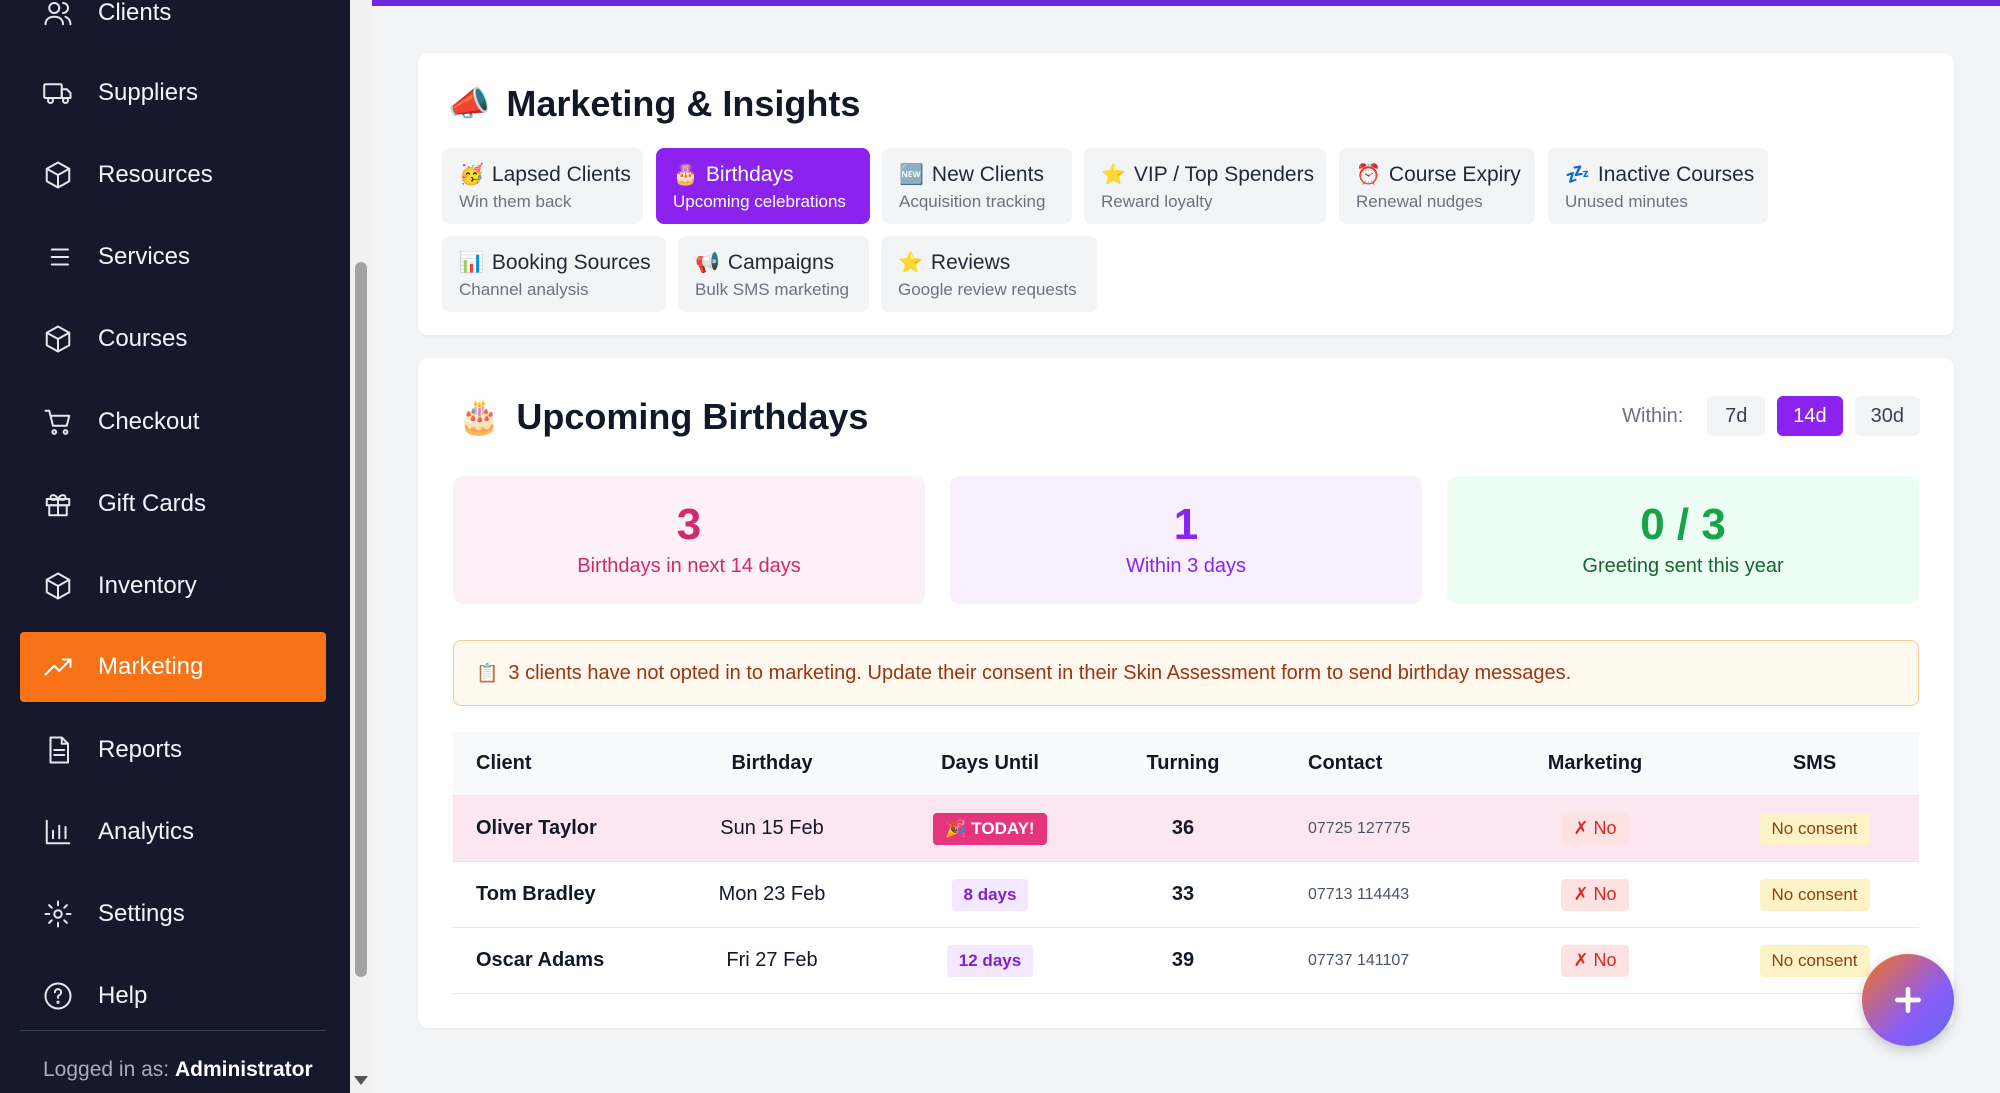 This screenshot has height=1093, width=2000. I want to click on tab-birthdays: 🎂 Birthdays Upcoming celebrations, so click(763, 186).